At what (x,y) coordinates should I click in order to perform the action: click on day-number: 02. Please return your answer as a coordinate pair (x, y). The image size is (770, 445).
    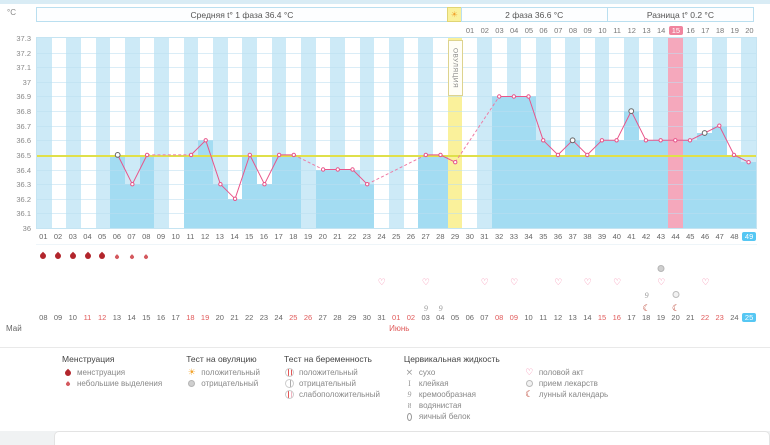
    Looking at the image, I should click on (58, 236).